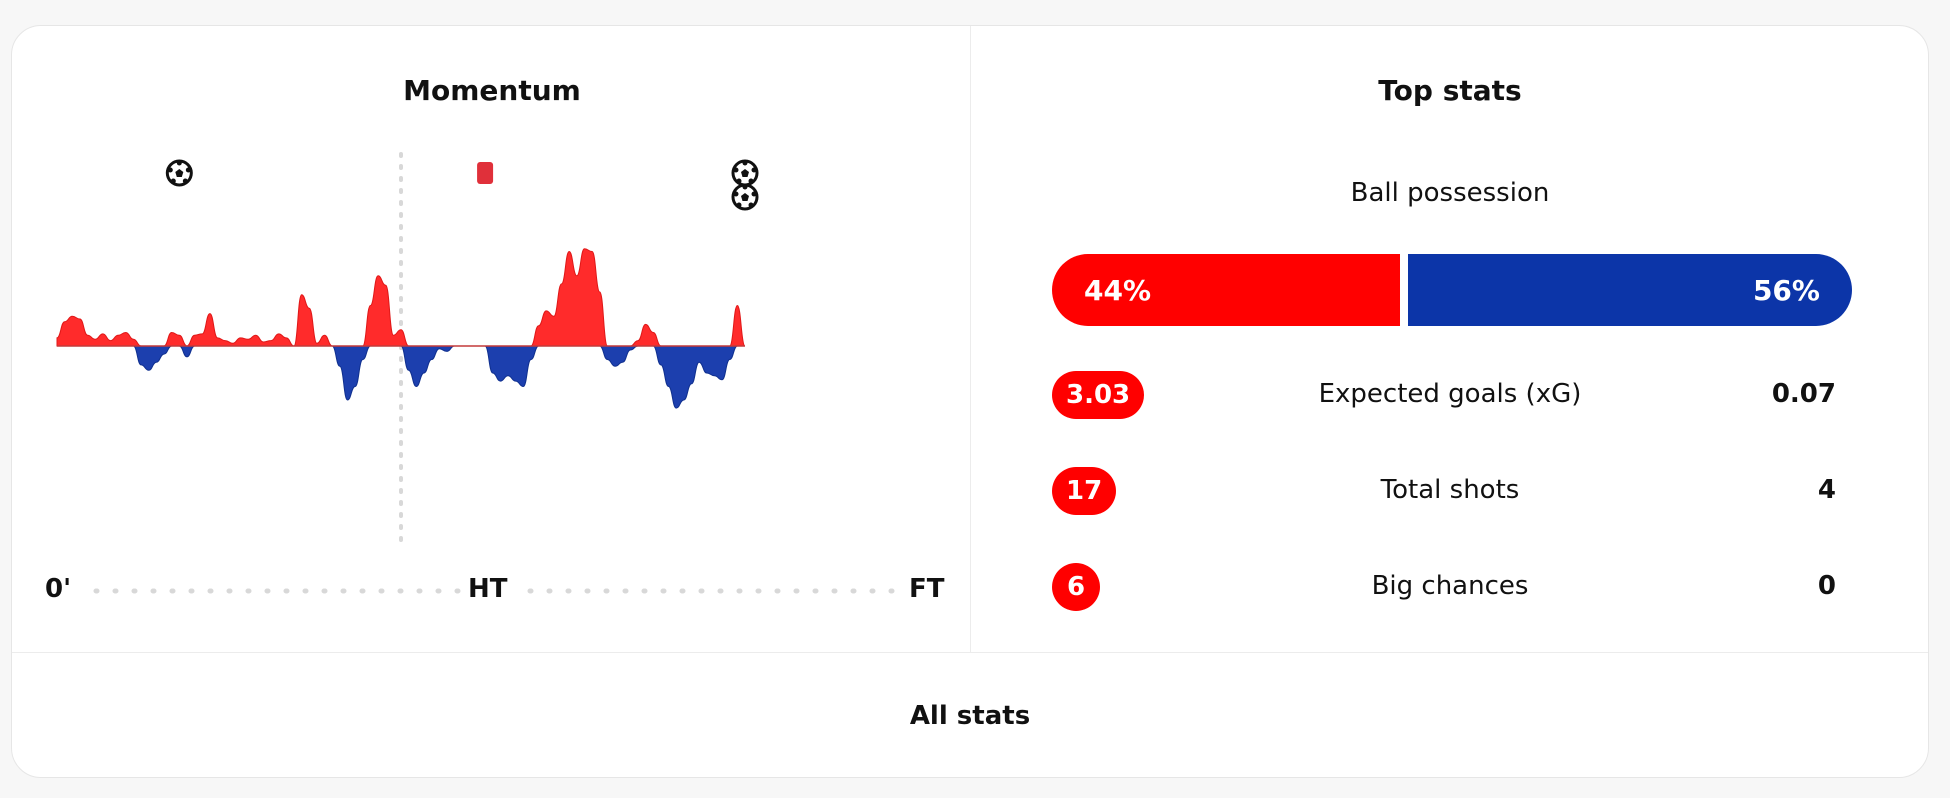  What do you see at coordinates (1826, 586) in the screenshot?
I see `away-value: 0` at bounding box center [1826, 586].